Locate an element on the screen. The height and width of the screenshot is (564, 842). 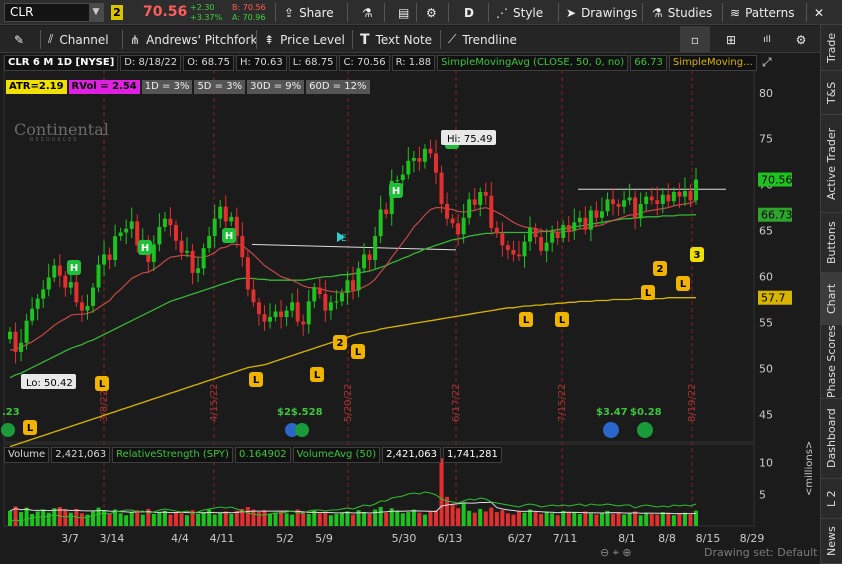
low-marker-label: L is located at coordinates (102, 384).